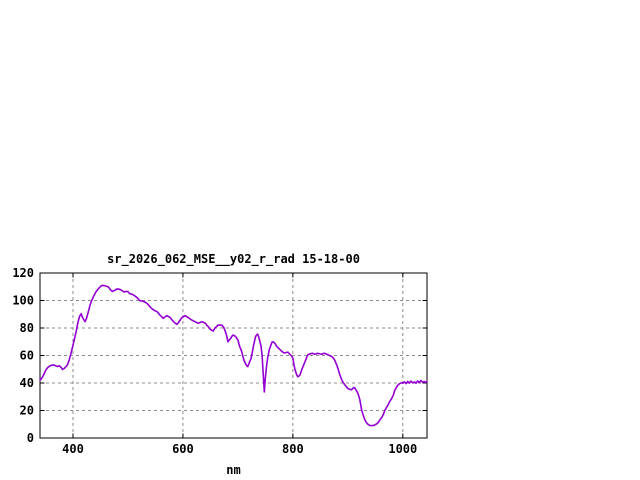 This screenshot has width=640, height=480. What do you see at coordinates (402, 449) in the screenshot?
I see `x-tick-label: 1000` at bounding box center [402, 449].